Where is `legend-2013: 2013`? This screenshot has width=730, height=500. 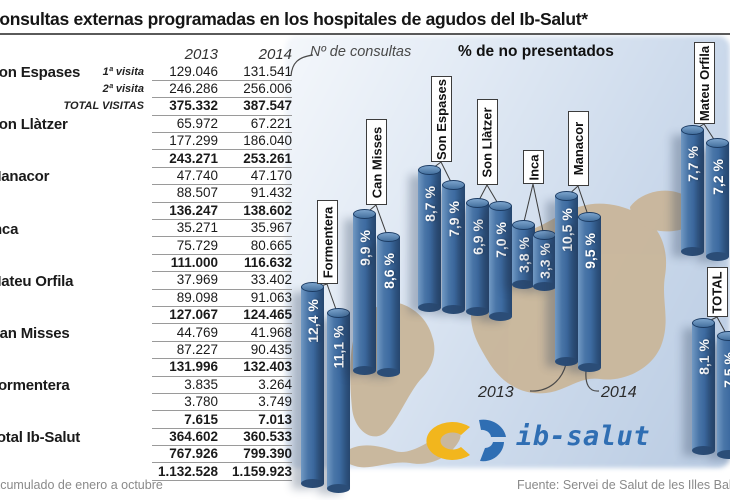
legend-2013: 2013 is located at coordinates (496, 392).